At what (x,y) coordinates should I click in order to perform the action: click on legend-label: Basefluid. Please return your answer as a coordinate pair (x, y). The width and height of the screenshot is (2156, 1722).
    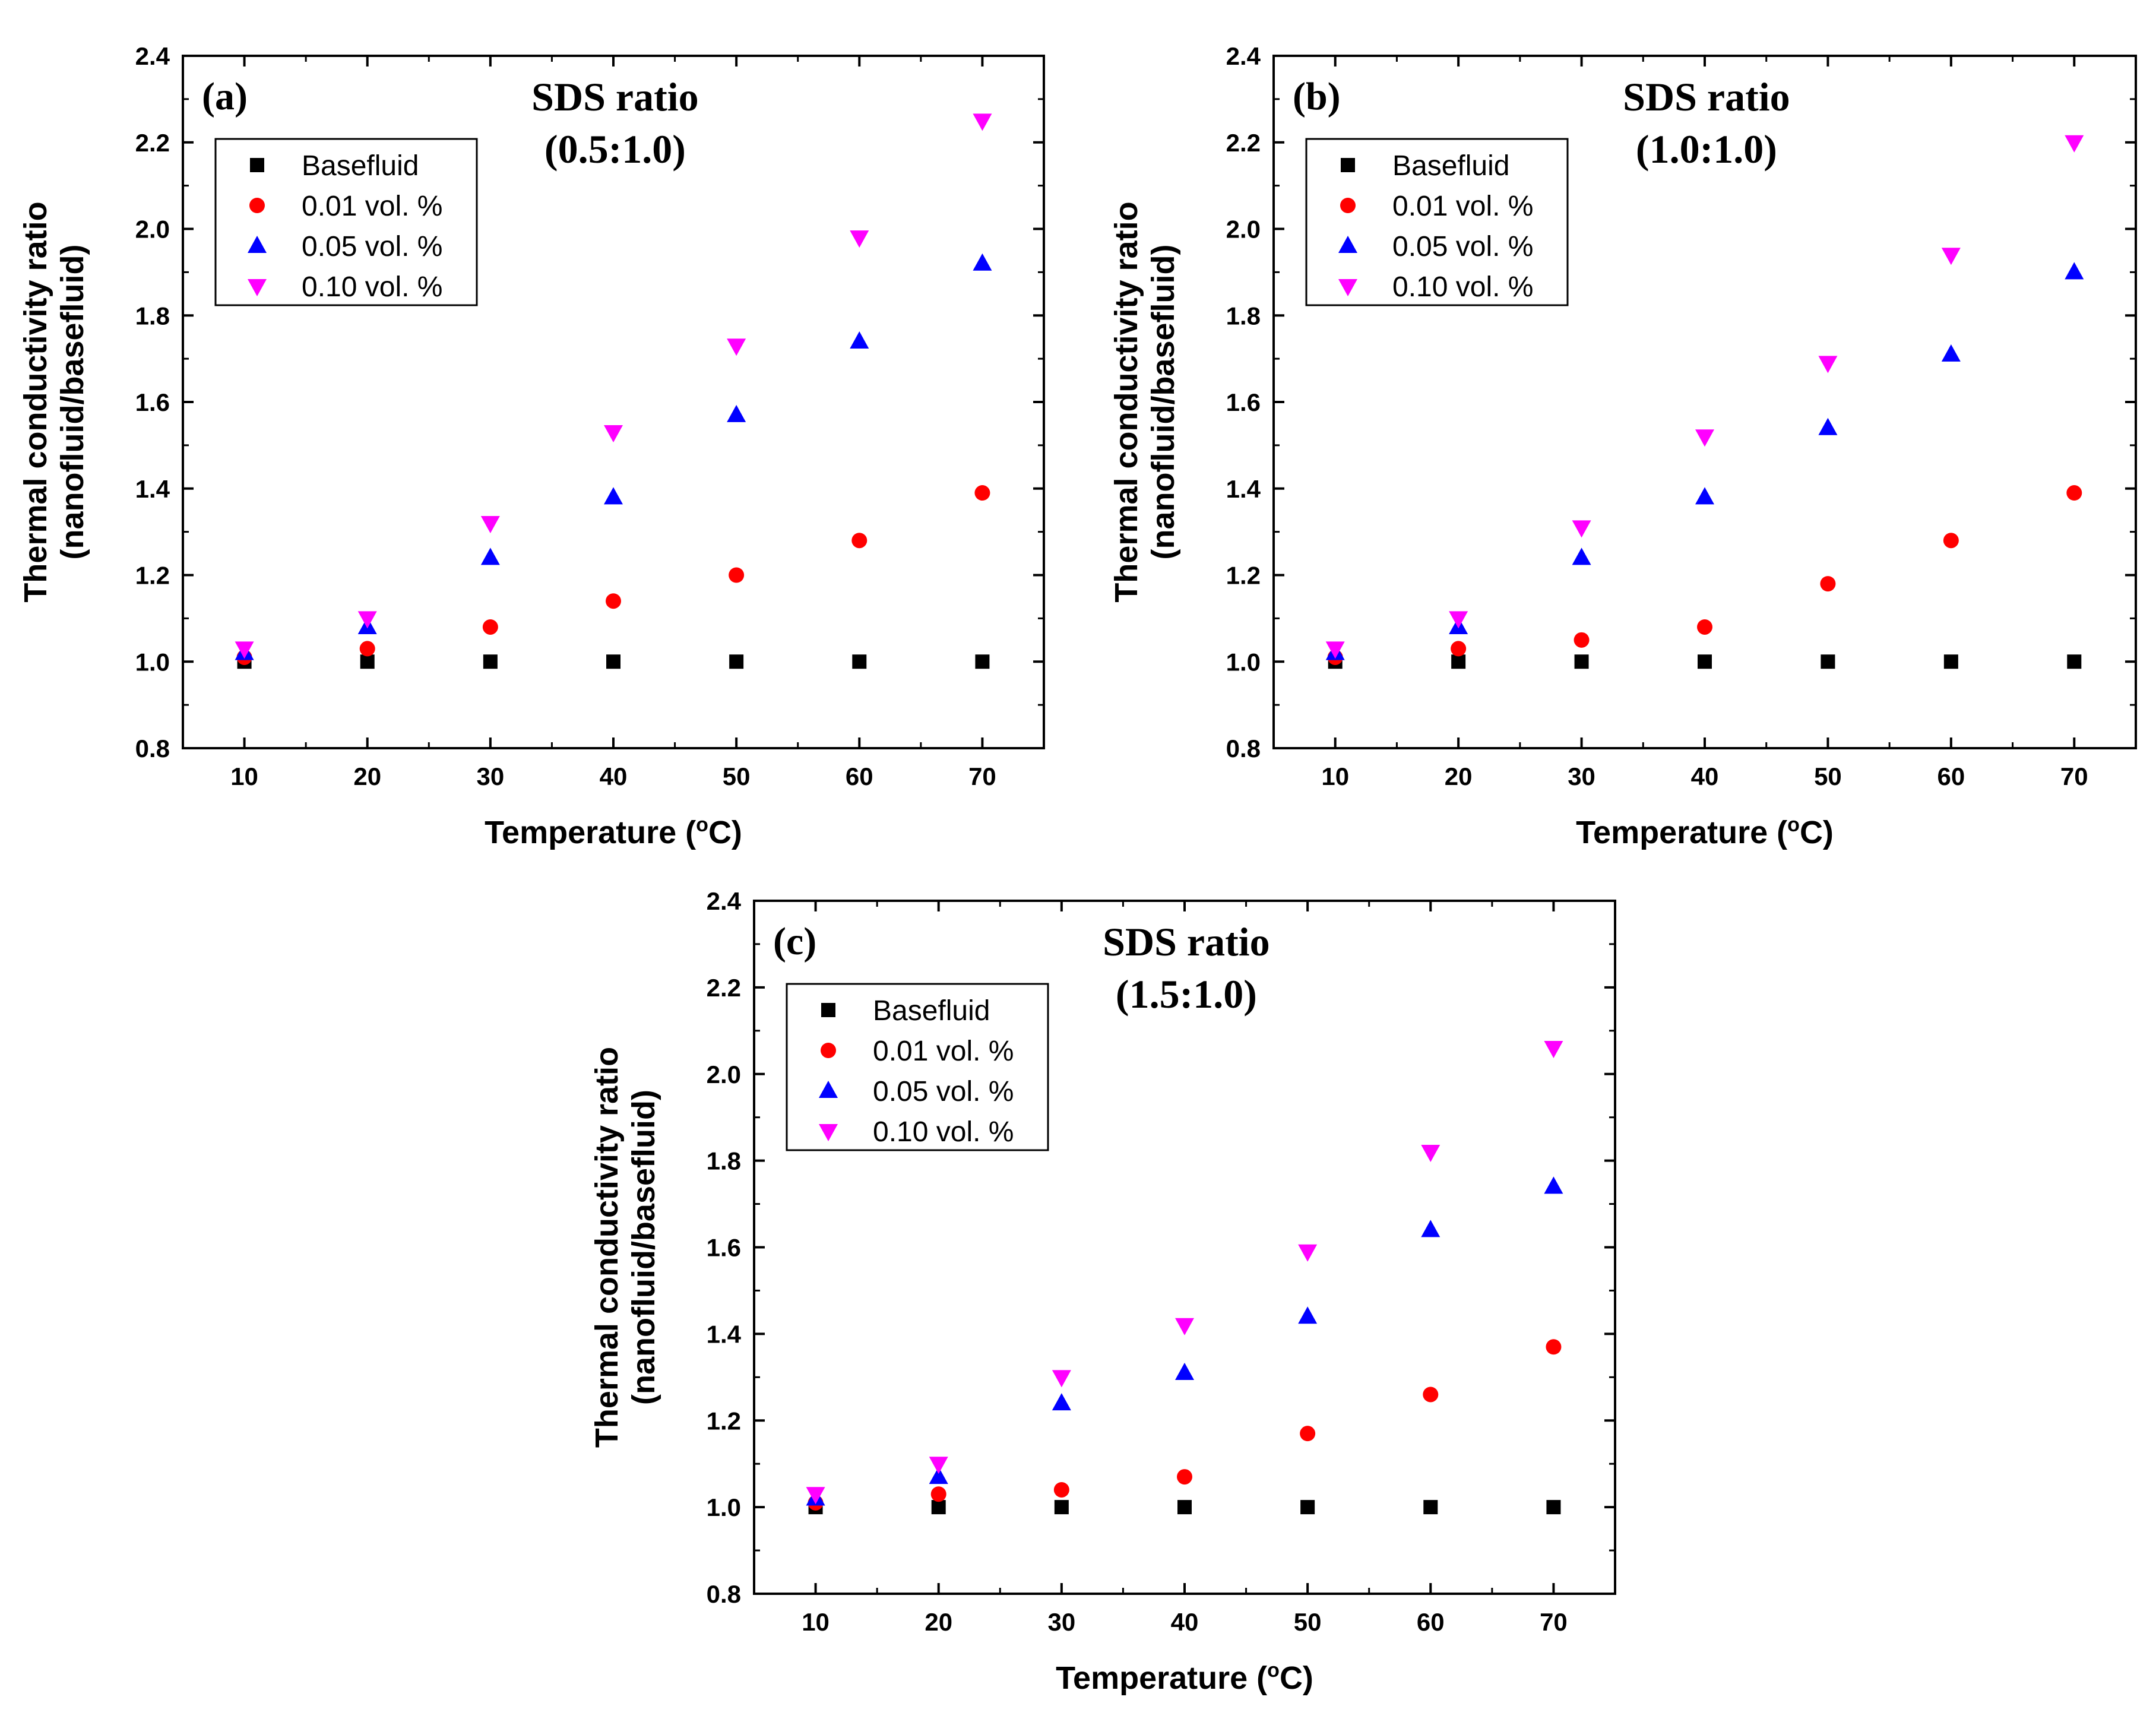
    Looking at the image, I should click on (931, 1011).